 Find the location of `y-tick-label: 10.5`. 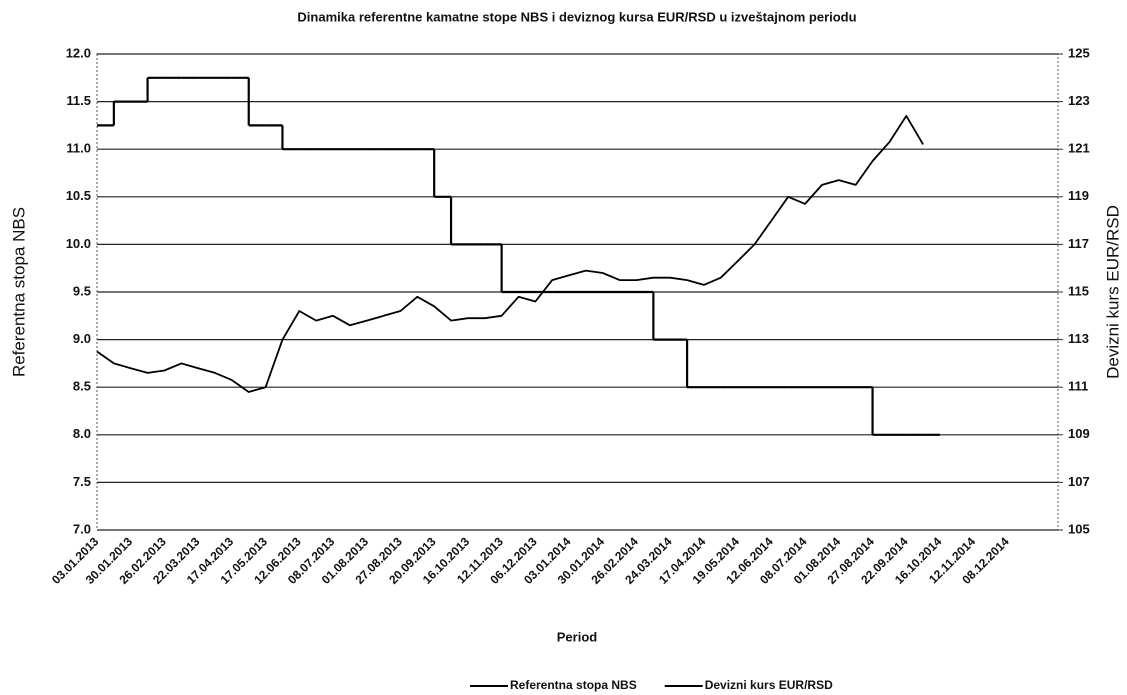

y-tick-label: 10.5 is located at coordinates (78, 195).